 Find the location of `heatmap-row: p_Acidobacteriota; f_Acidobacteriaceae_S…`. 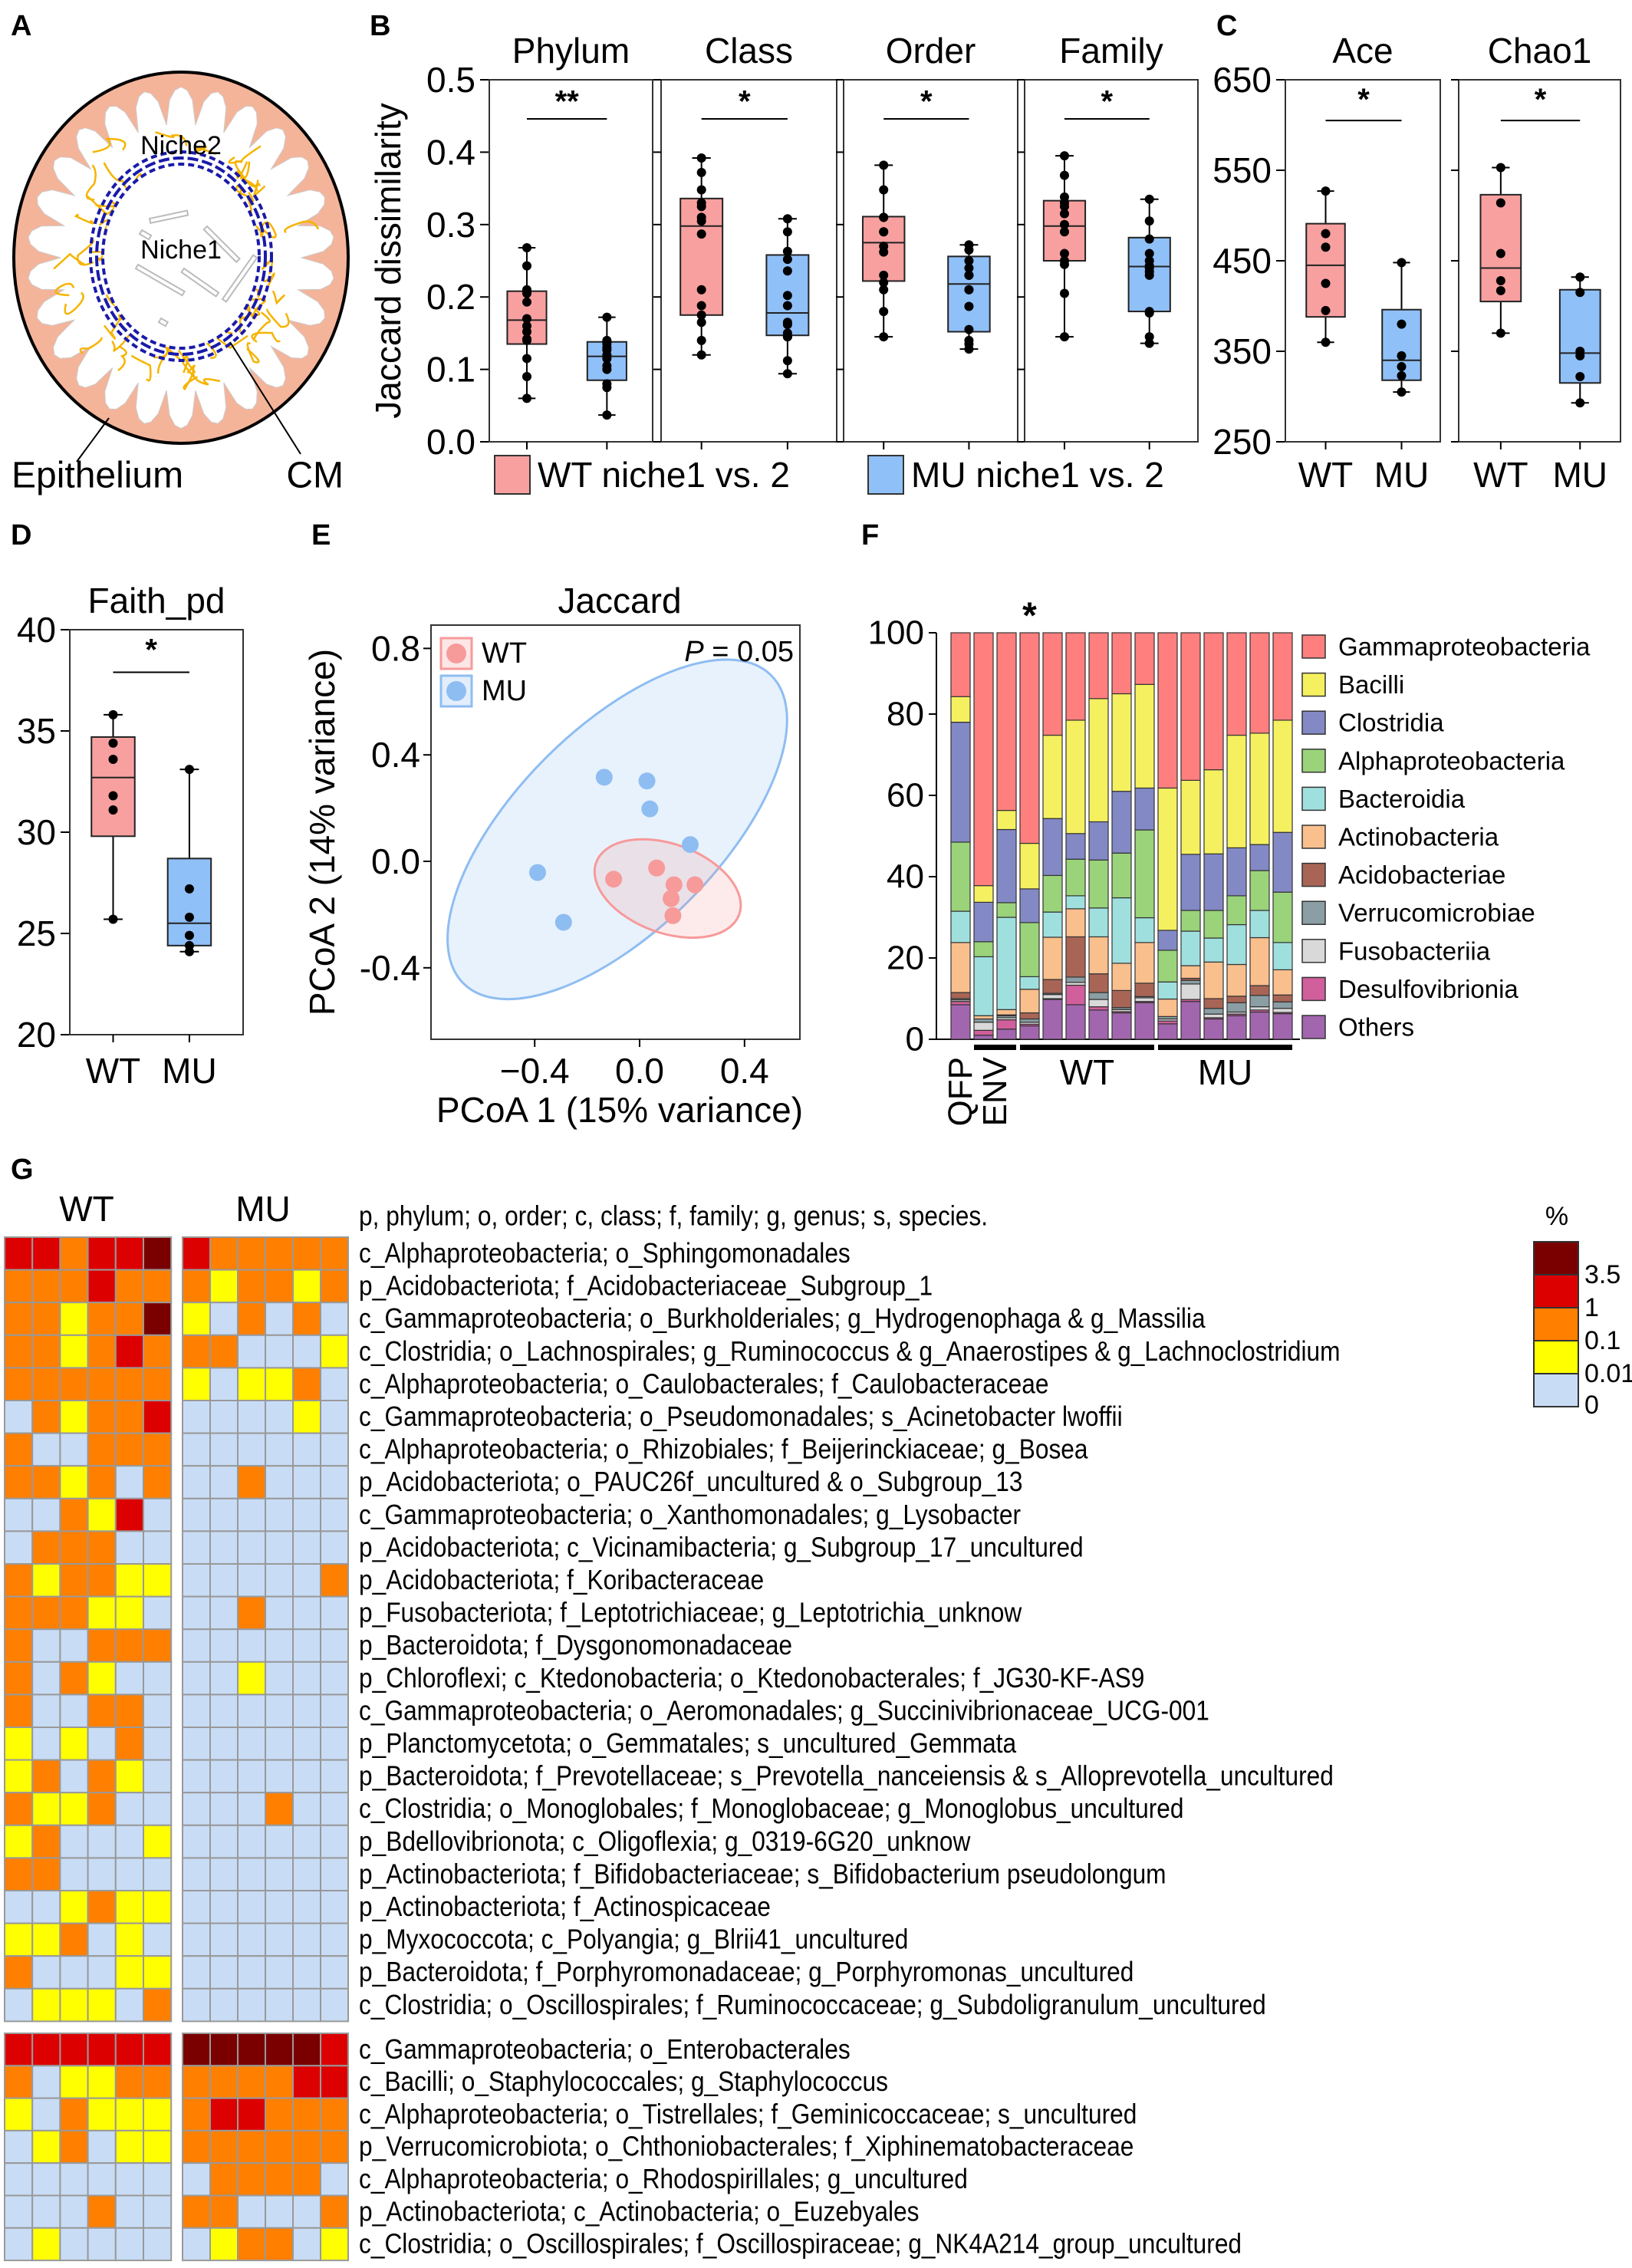

heatmap-row: p_Acidobacteriota; f_Acidobacteriaceae_S… is located at coordinates (468, 1287).